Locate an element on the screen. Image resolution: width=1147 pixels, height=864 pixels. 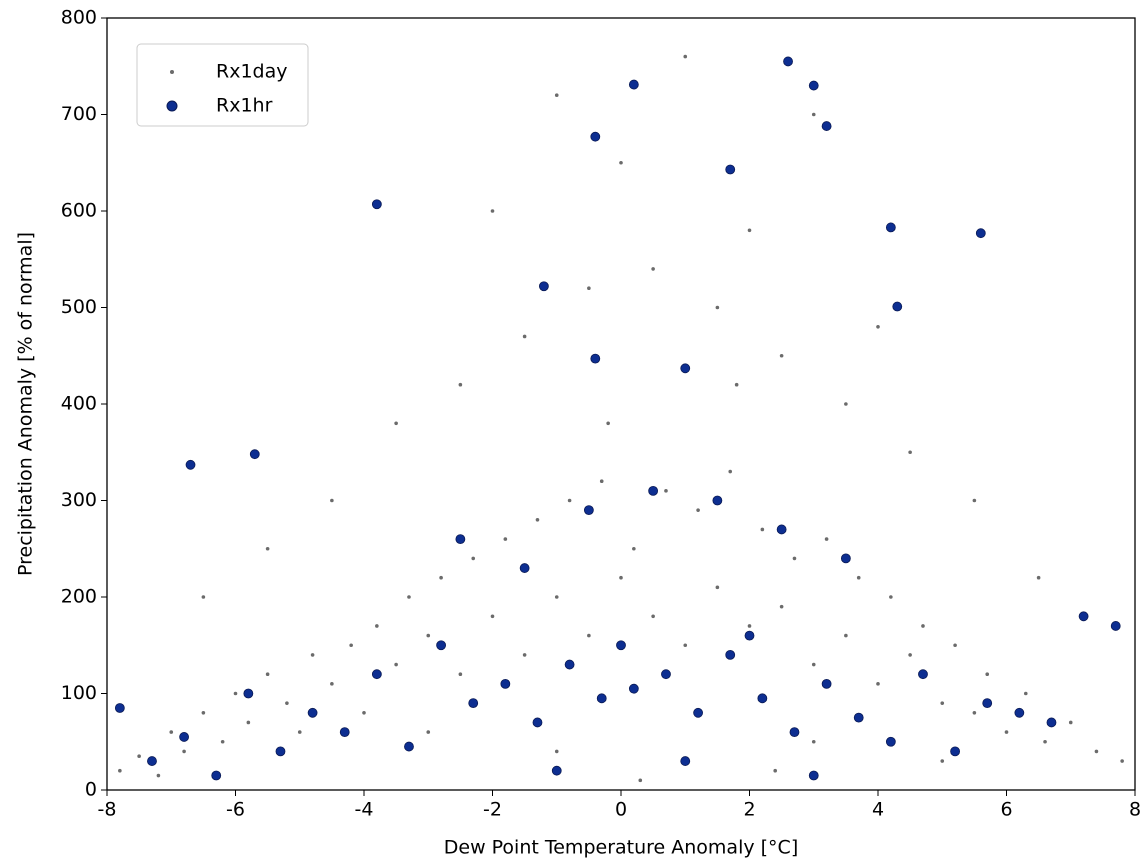
x-tick-label: -8 is located at coordinates (107, 810).